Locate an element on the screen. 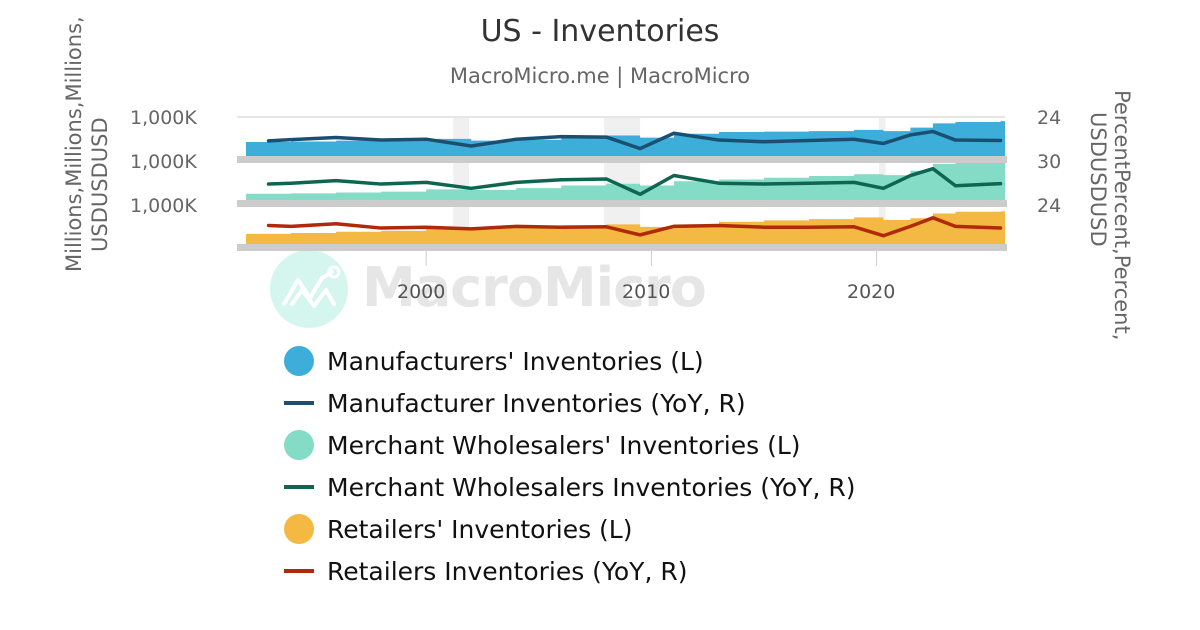 The image size is (1200, 630). area-series is located at coordinates (626, 183).